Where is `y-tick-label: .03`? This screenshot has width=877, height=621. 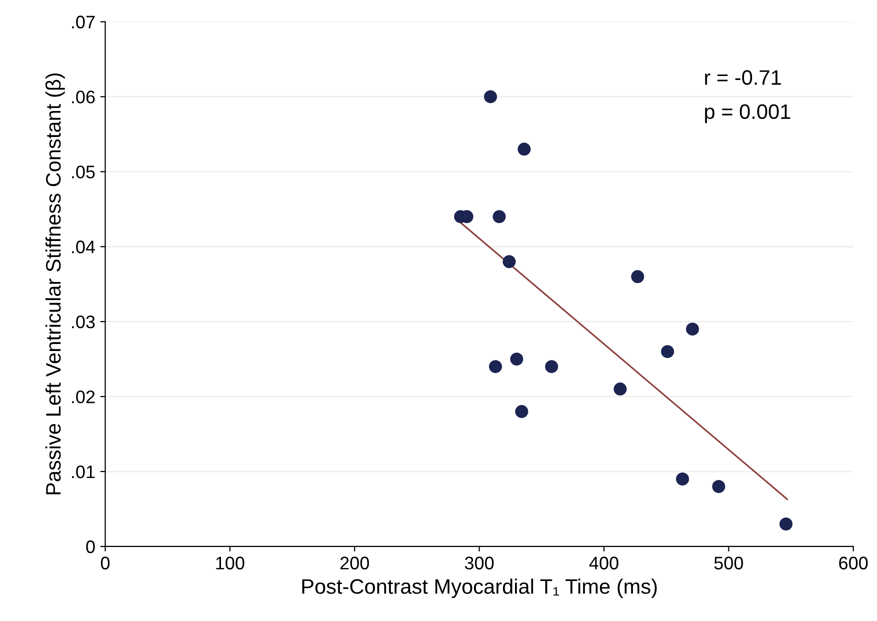
y-tick-label: .03 is located at coordinates (83, 322).